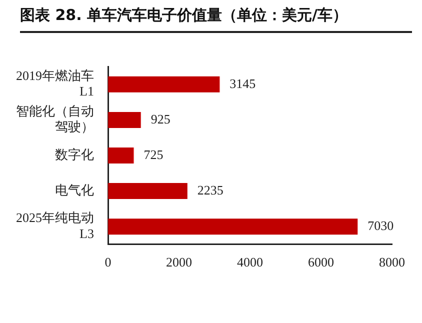 The height and width of the screenshot is (323, 422). What do you see at coordinates (55, 119) in the screenshot?
I see `y-tick-label: 智能化（自动驾驶）` at bounding box center [55, 119].